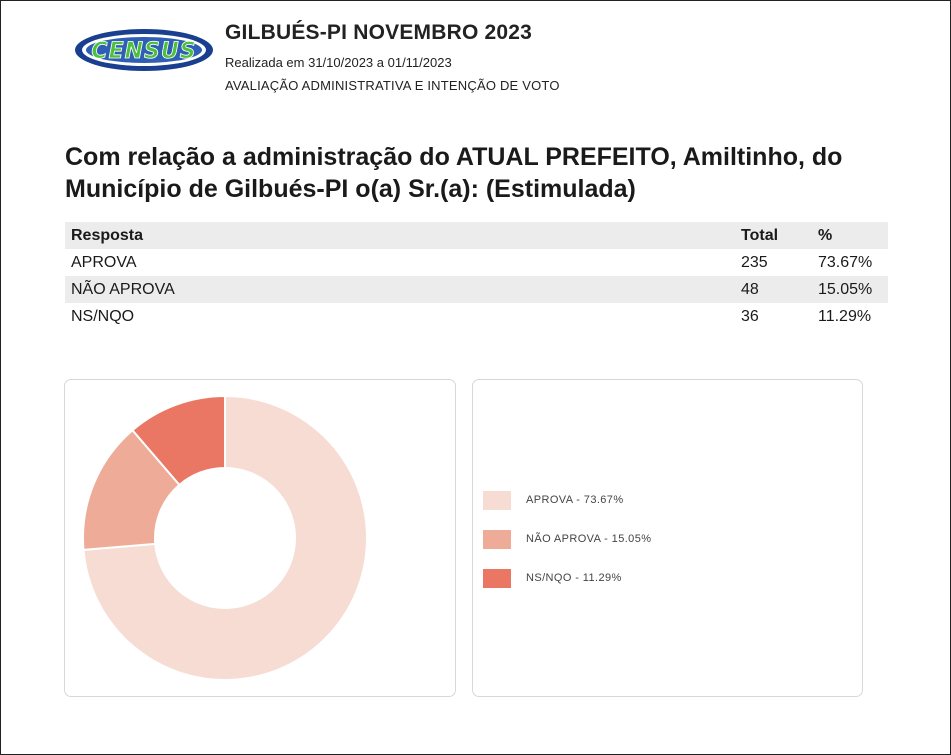 The height and width of the screenshot is (755, 951). I want to click on donut-slice-aprova, so click(225, 537).